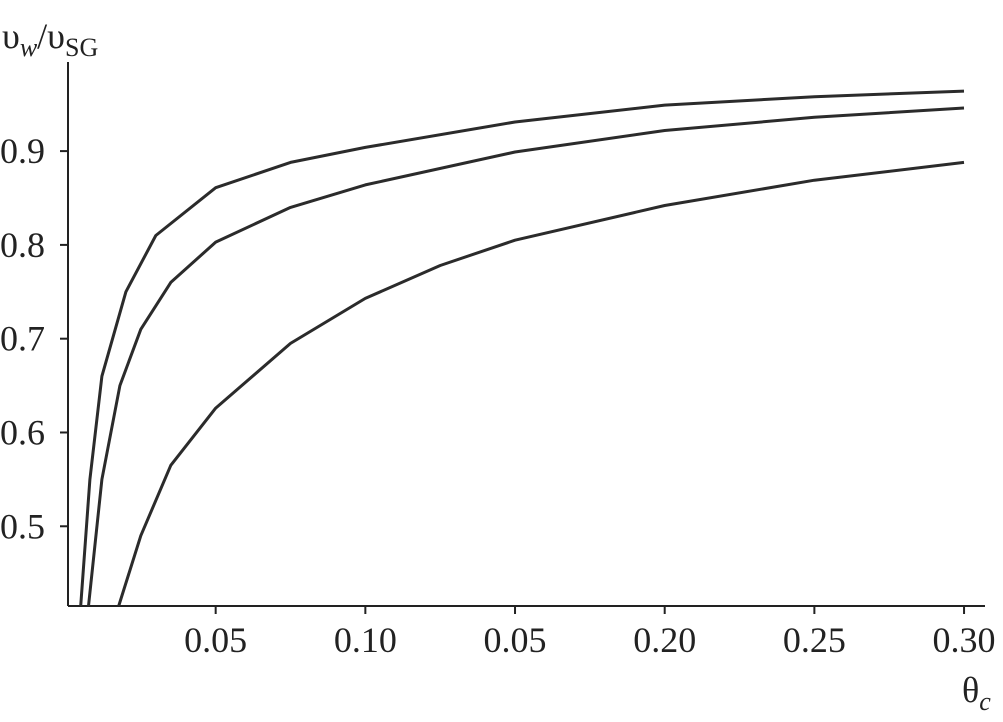  I want to click on y-tick-label: 0.5, so click(22, 526).